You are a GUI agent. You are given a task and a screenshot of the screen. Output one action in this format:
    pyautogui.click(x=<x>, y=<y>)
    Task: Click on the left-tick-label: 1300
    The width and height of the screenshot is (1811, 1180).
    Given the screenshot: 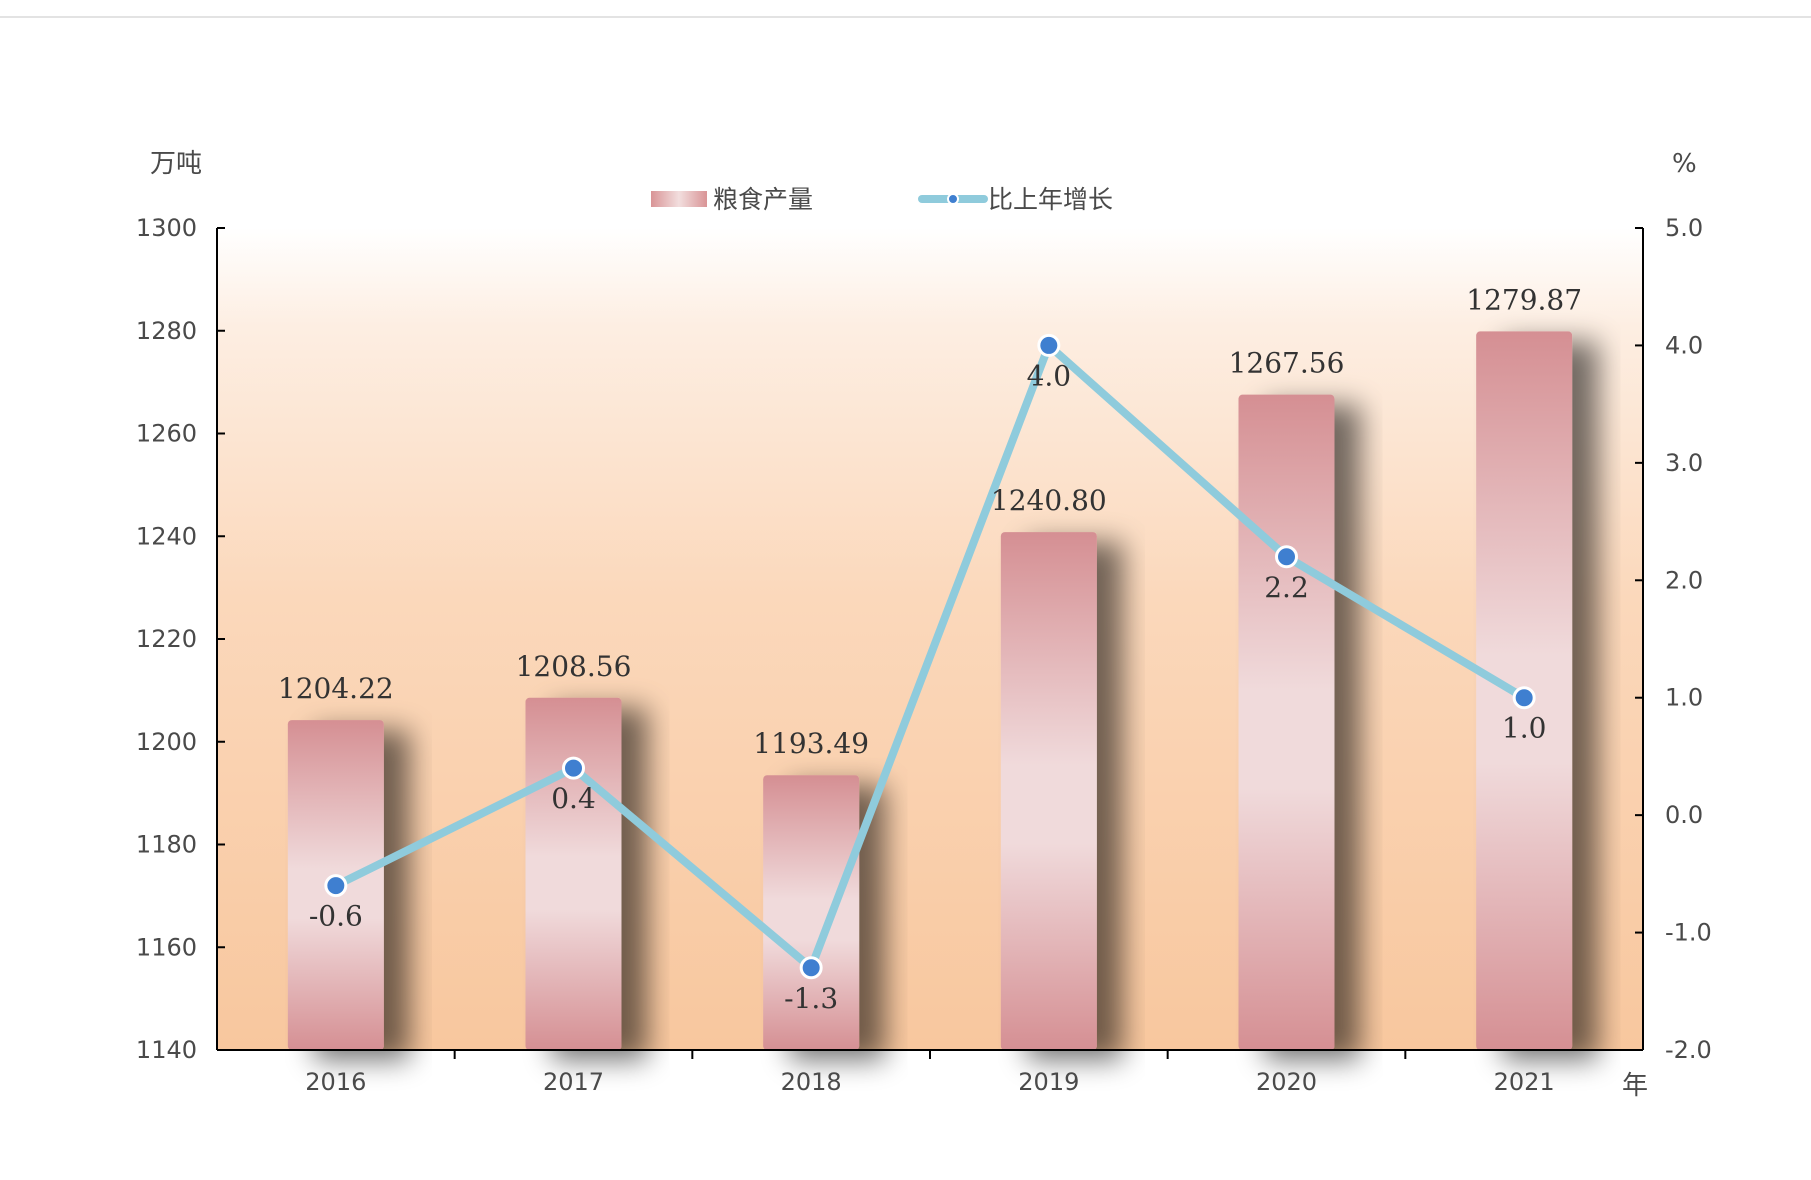 What is the action you would take?
    pyautogui.click(x=166, y=228)
    